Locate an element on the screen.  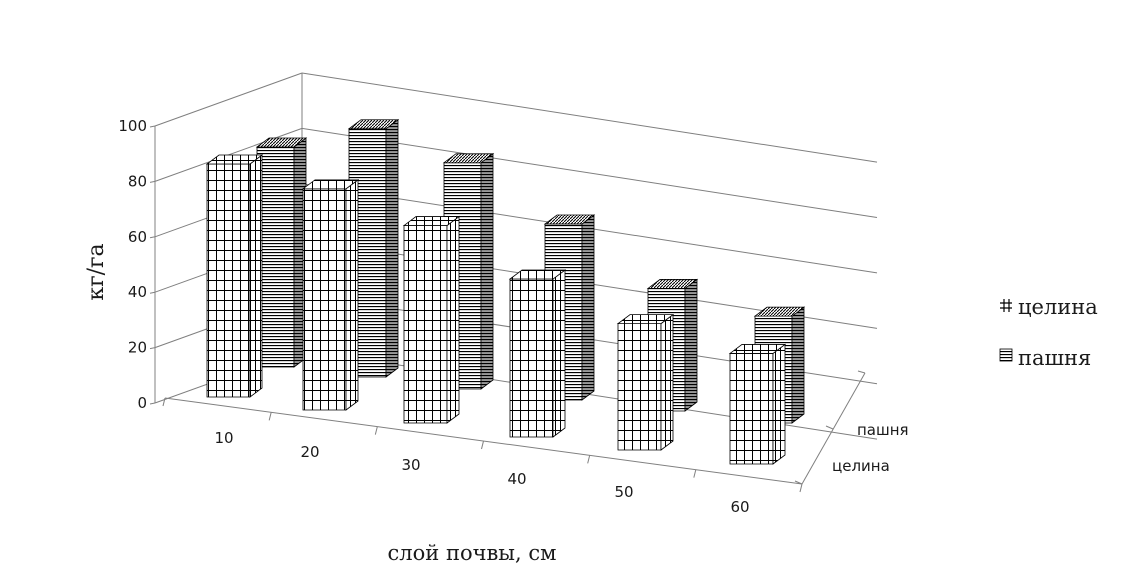
legend-item-celina: целина is located at coordinates (1049, 307).